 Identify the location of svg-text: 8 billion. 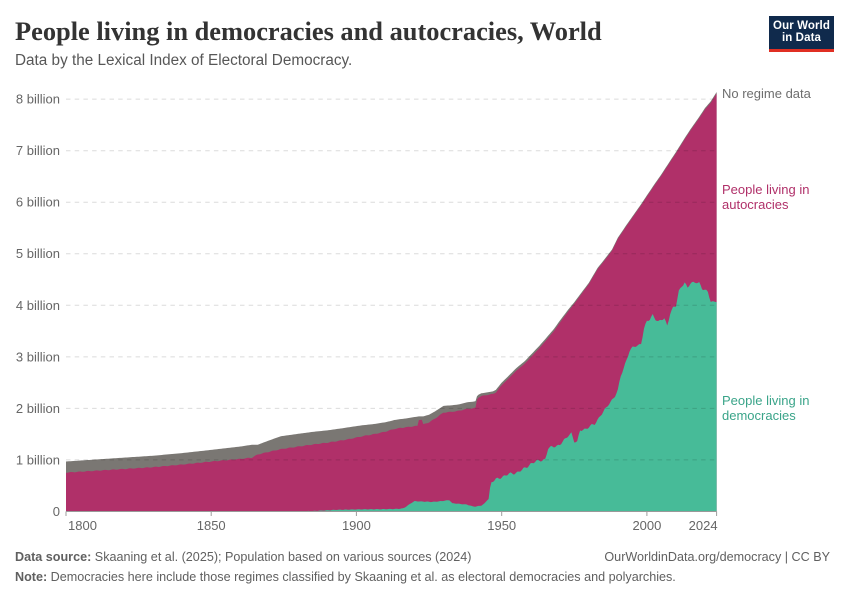
(38, 99).